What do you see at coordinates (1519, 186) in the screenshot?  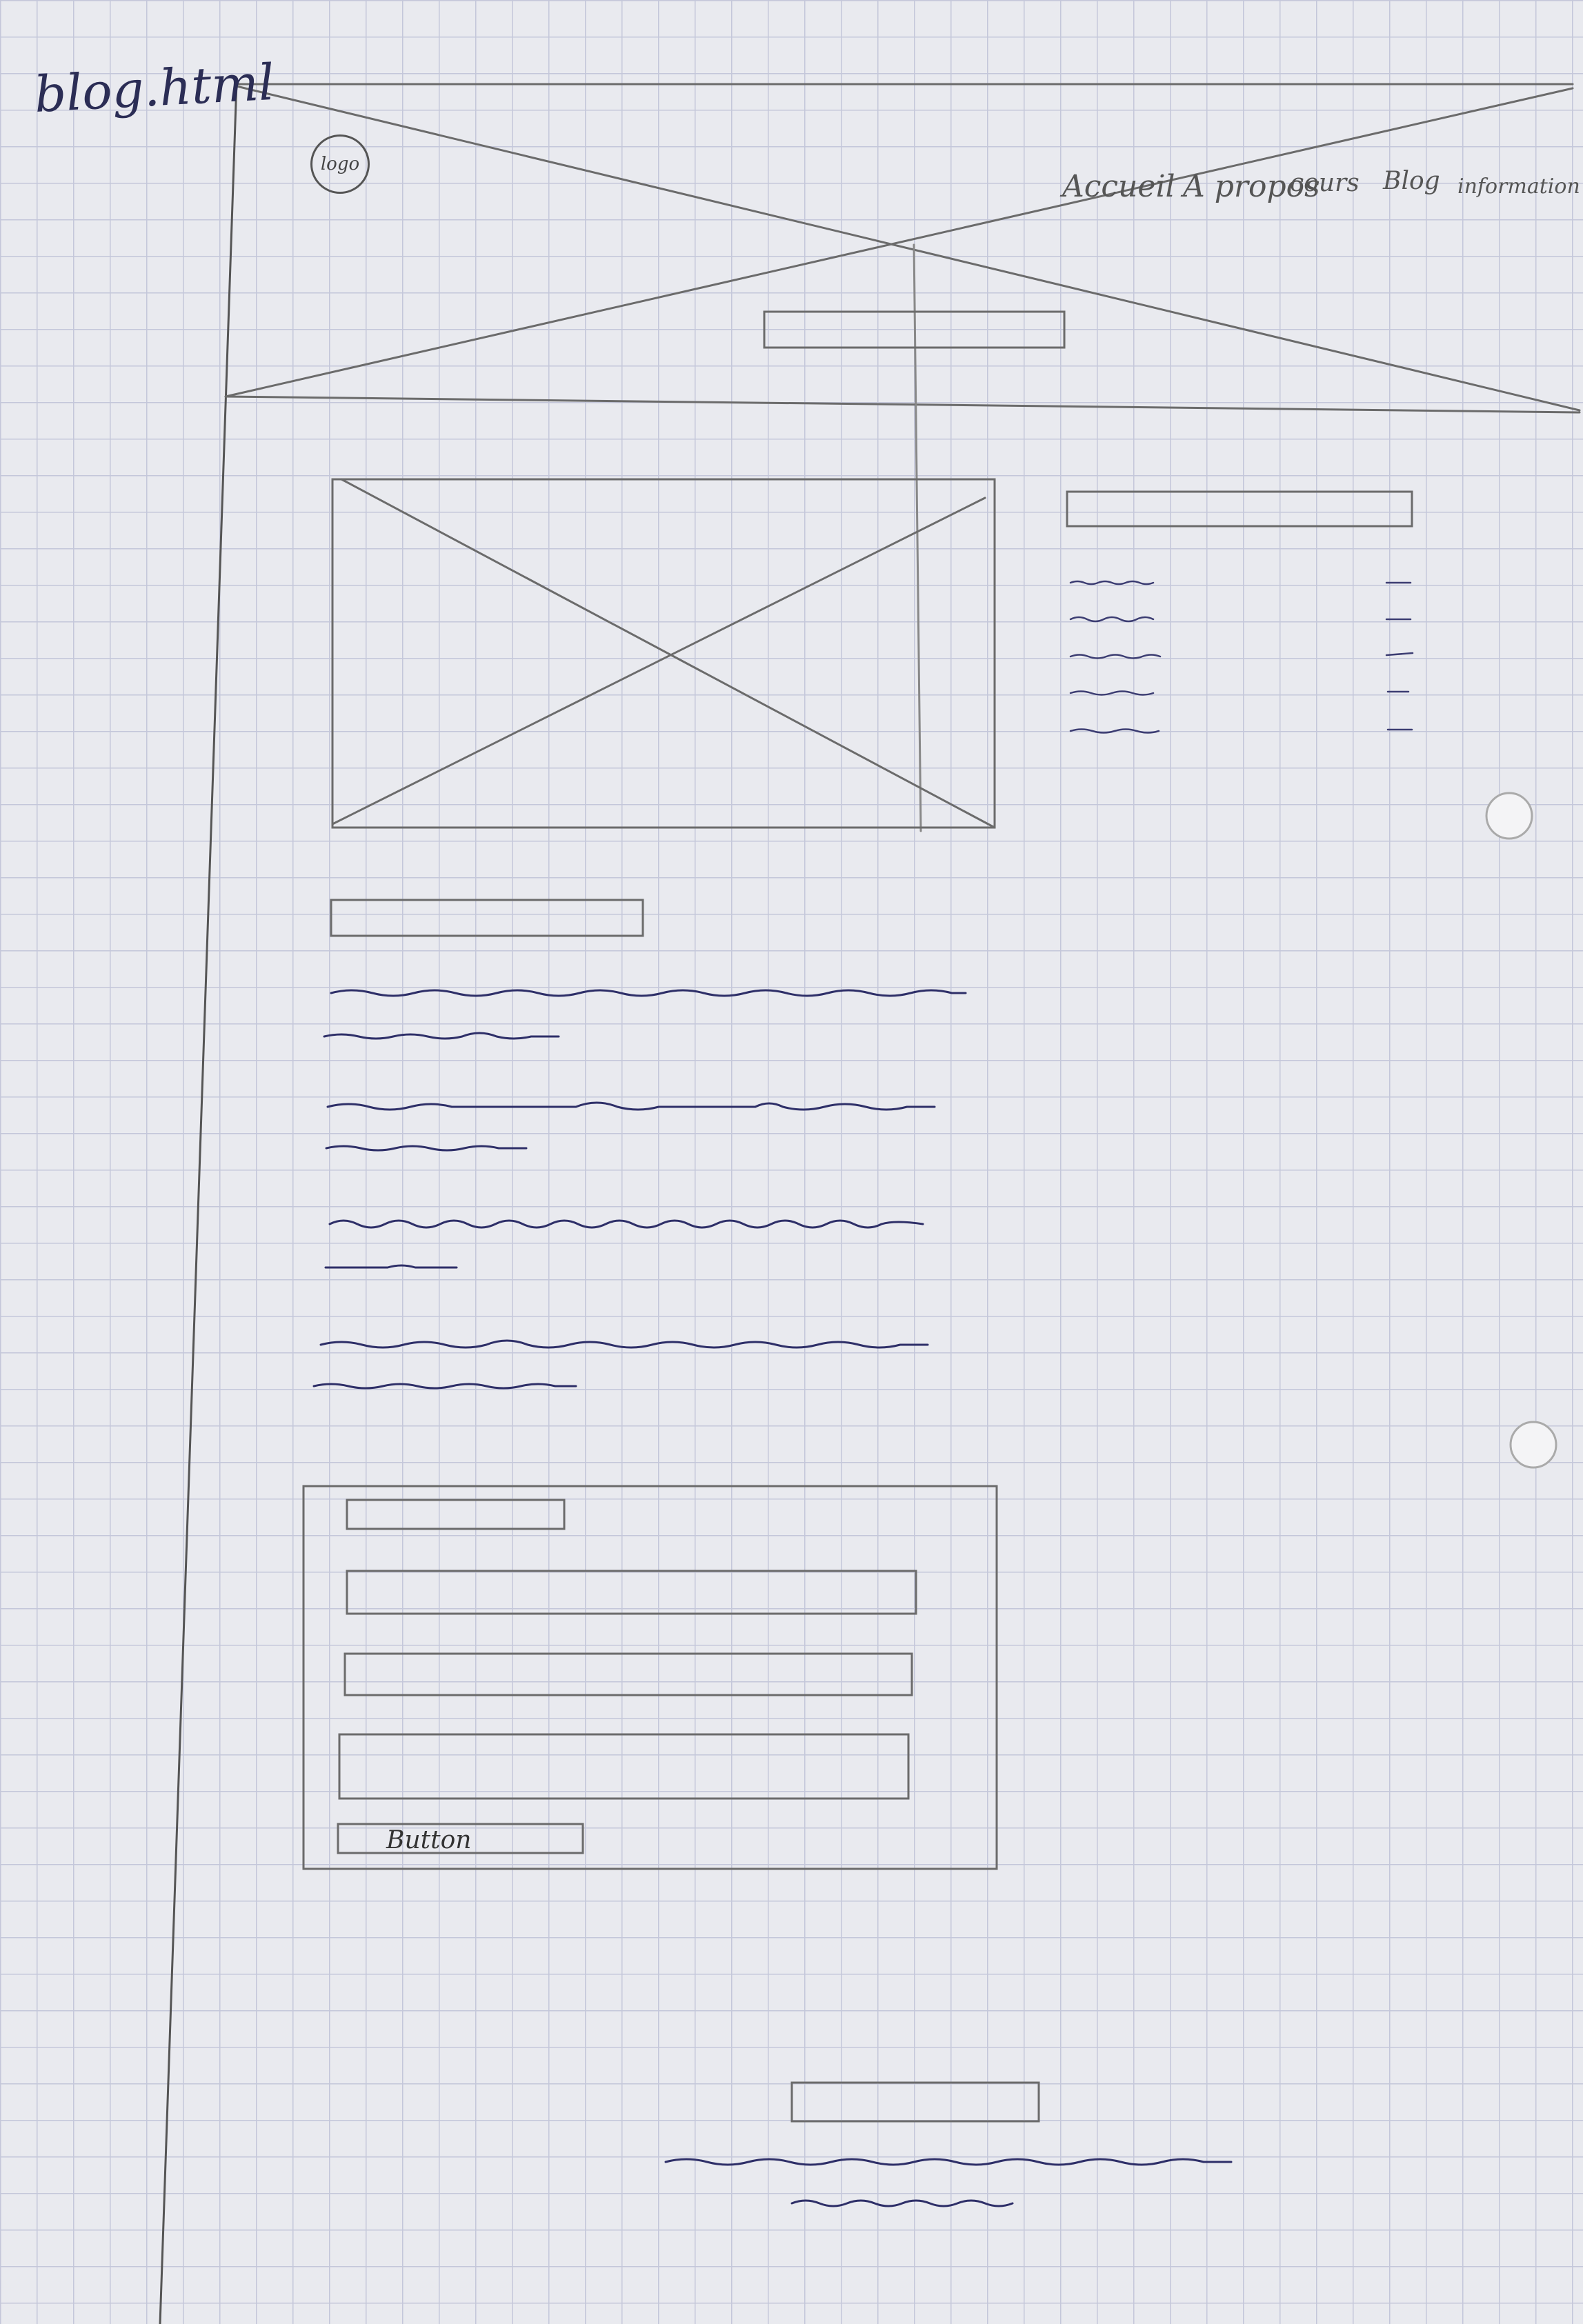 I see `nav-item-information: information` at bounding box center [1519, 186].